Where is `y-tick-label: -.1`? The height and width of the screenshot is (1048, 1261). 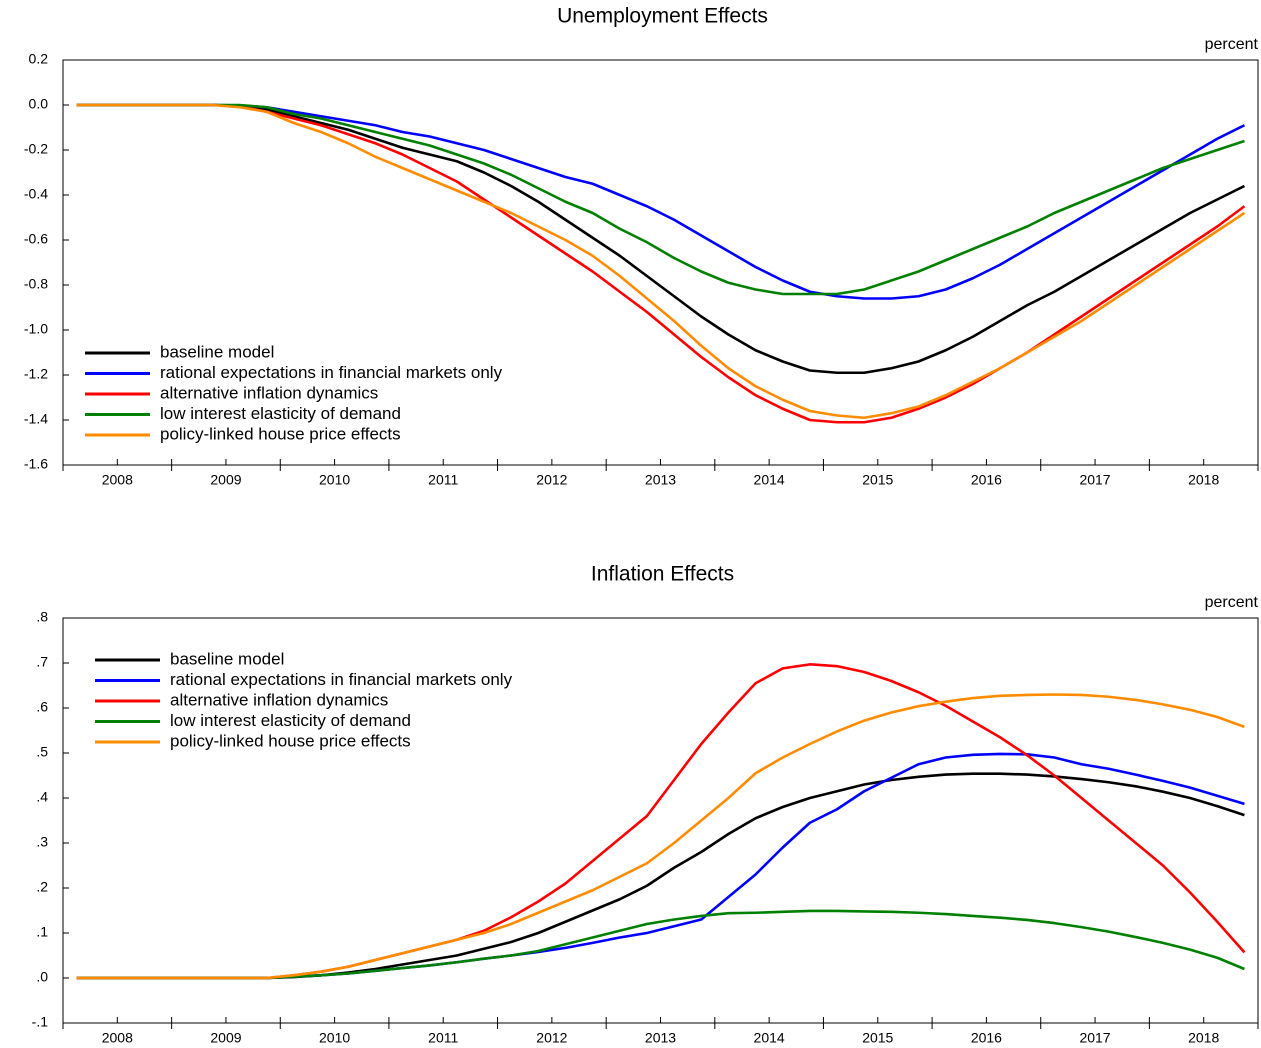 y-tick-label: -.1 is located at coordinates (40, 1022).